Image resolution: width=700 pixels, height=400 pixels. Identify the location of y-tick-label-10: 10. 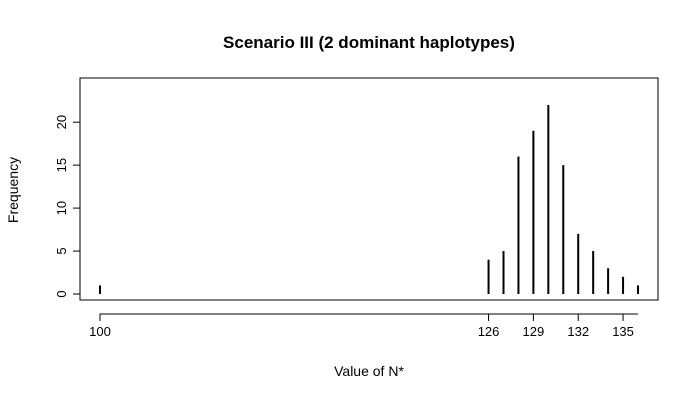
(61, 208).